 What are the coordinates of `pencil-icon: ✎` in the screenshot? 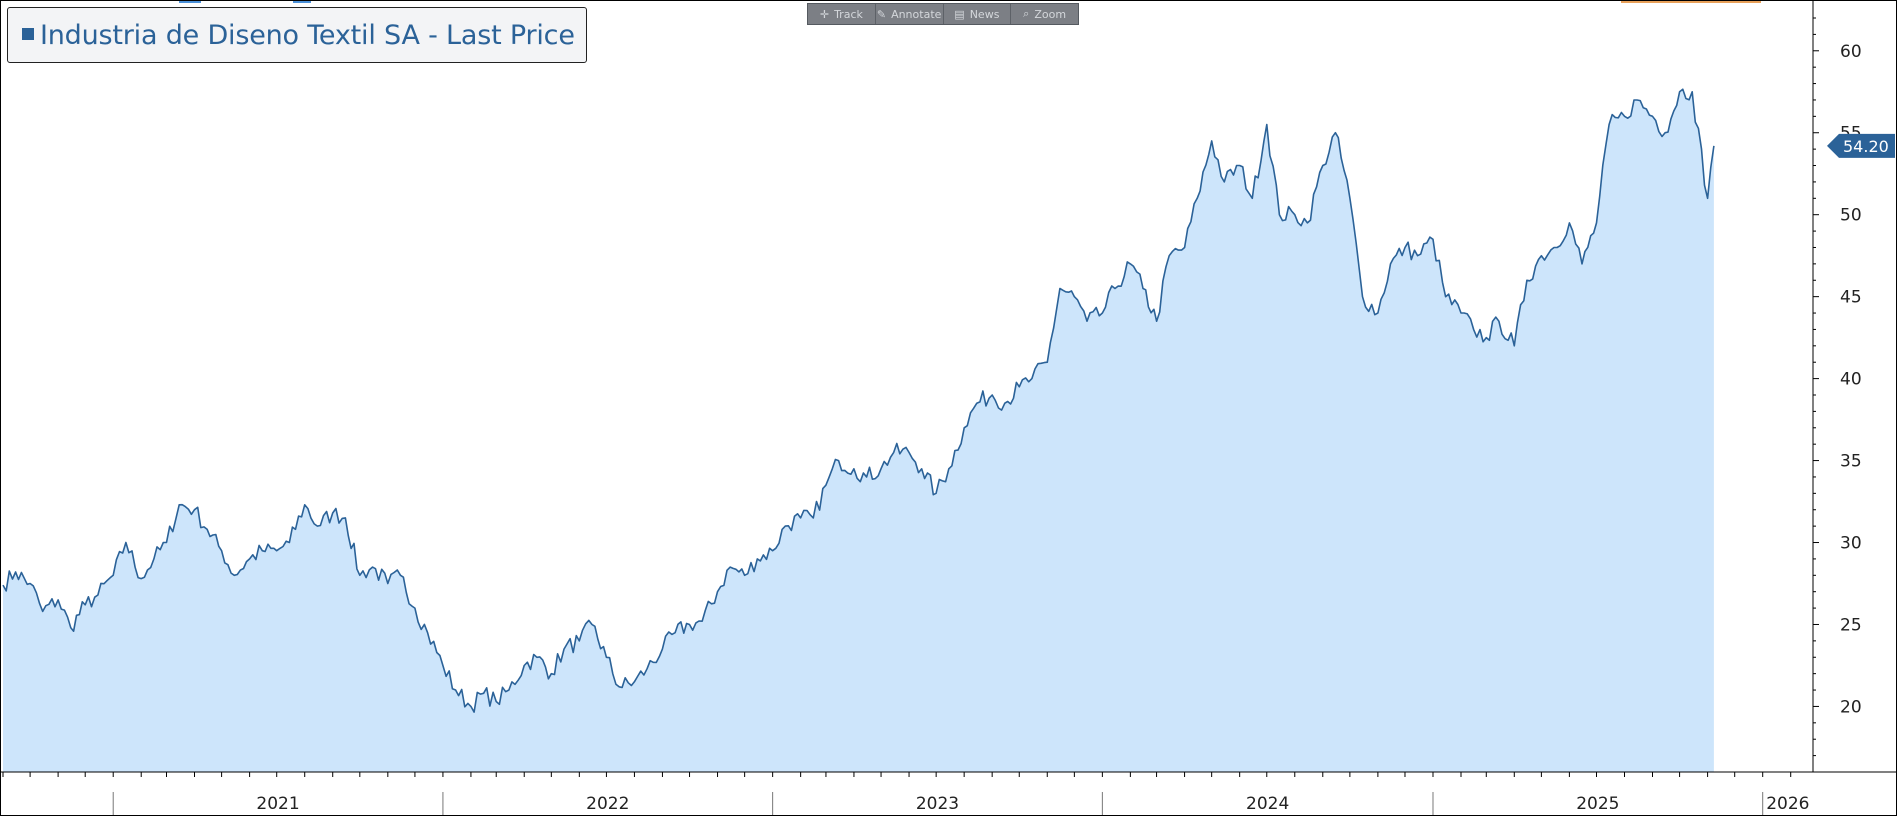 It's located at (881, 14).